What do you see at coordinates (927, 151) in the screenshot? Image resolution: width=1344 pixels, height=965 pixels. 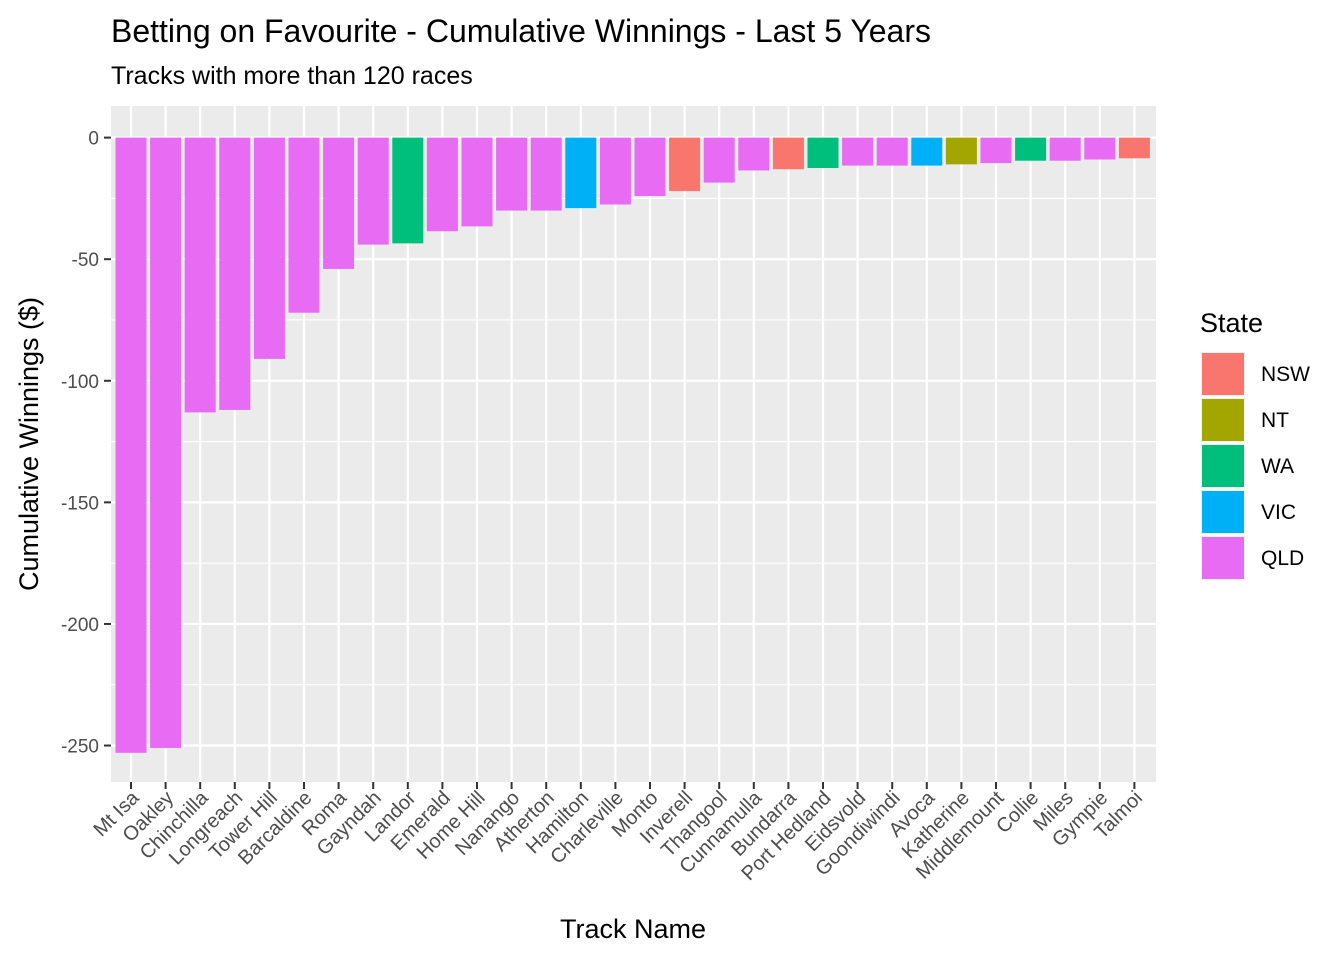 I see `bar-avoca` at bounding box center [927, 151].